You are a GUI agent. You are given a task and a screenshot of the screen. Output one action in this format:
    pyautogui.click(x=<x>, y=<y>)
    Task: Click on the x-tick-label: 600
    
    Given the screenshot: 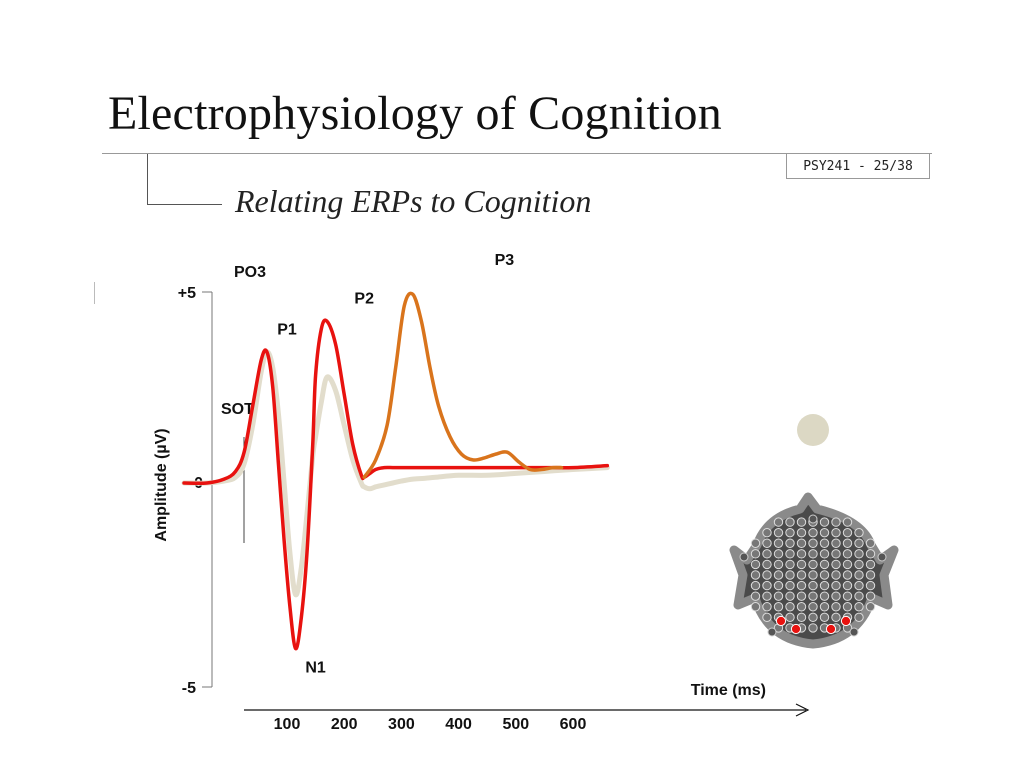 What is the action you would take?
    pyautogui.click(x=573, y=724)
    